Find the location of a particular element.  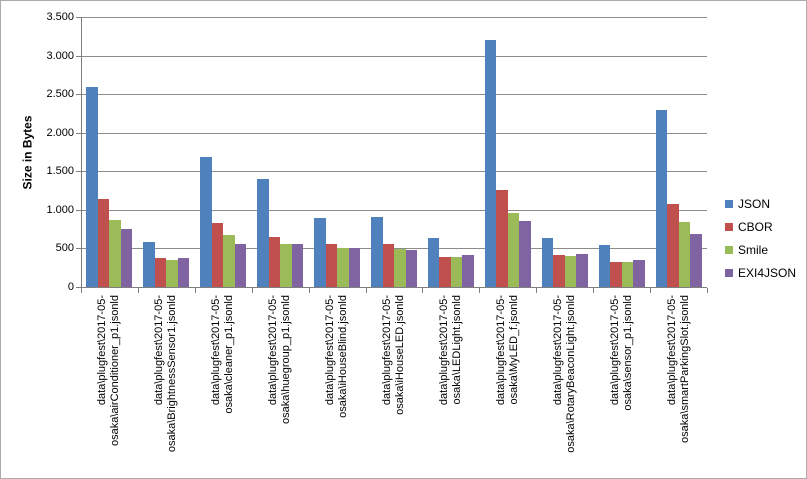

y-tick-mark-1.500 is located at coordinates (78, 172).